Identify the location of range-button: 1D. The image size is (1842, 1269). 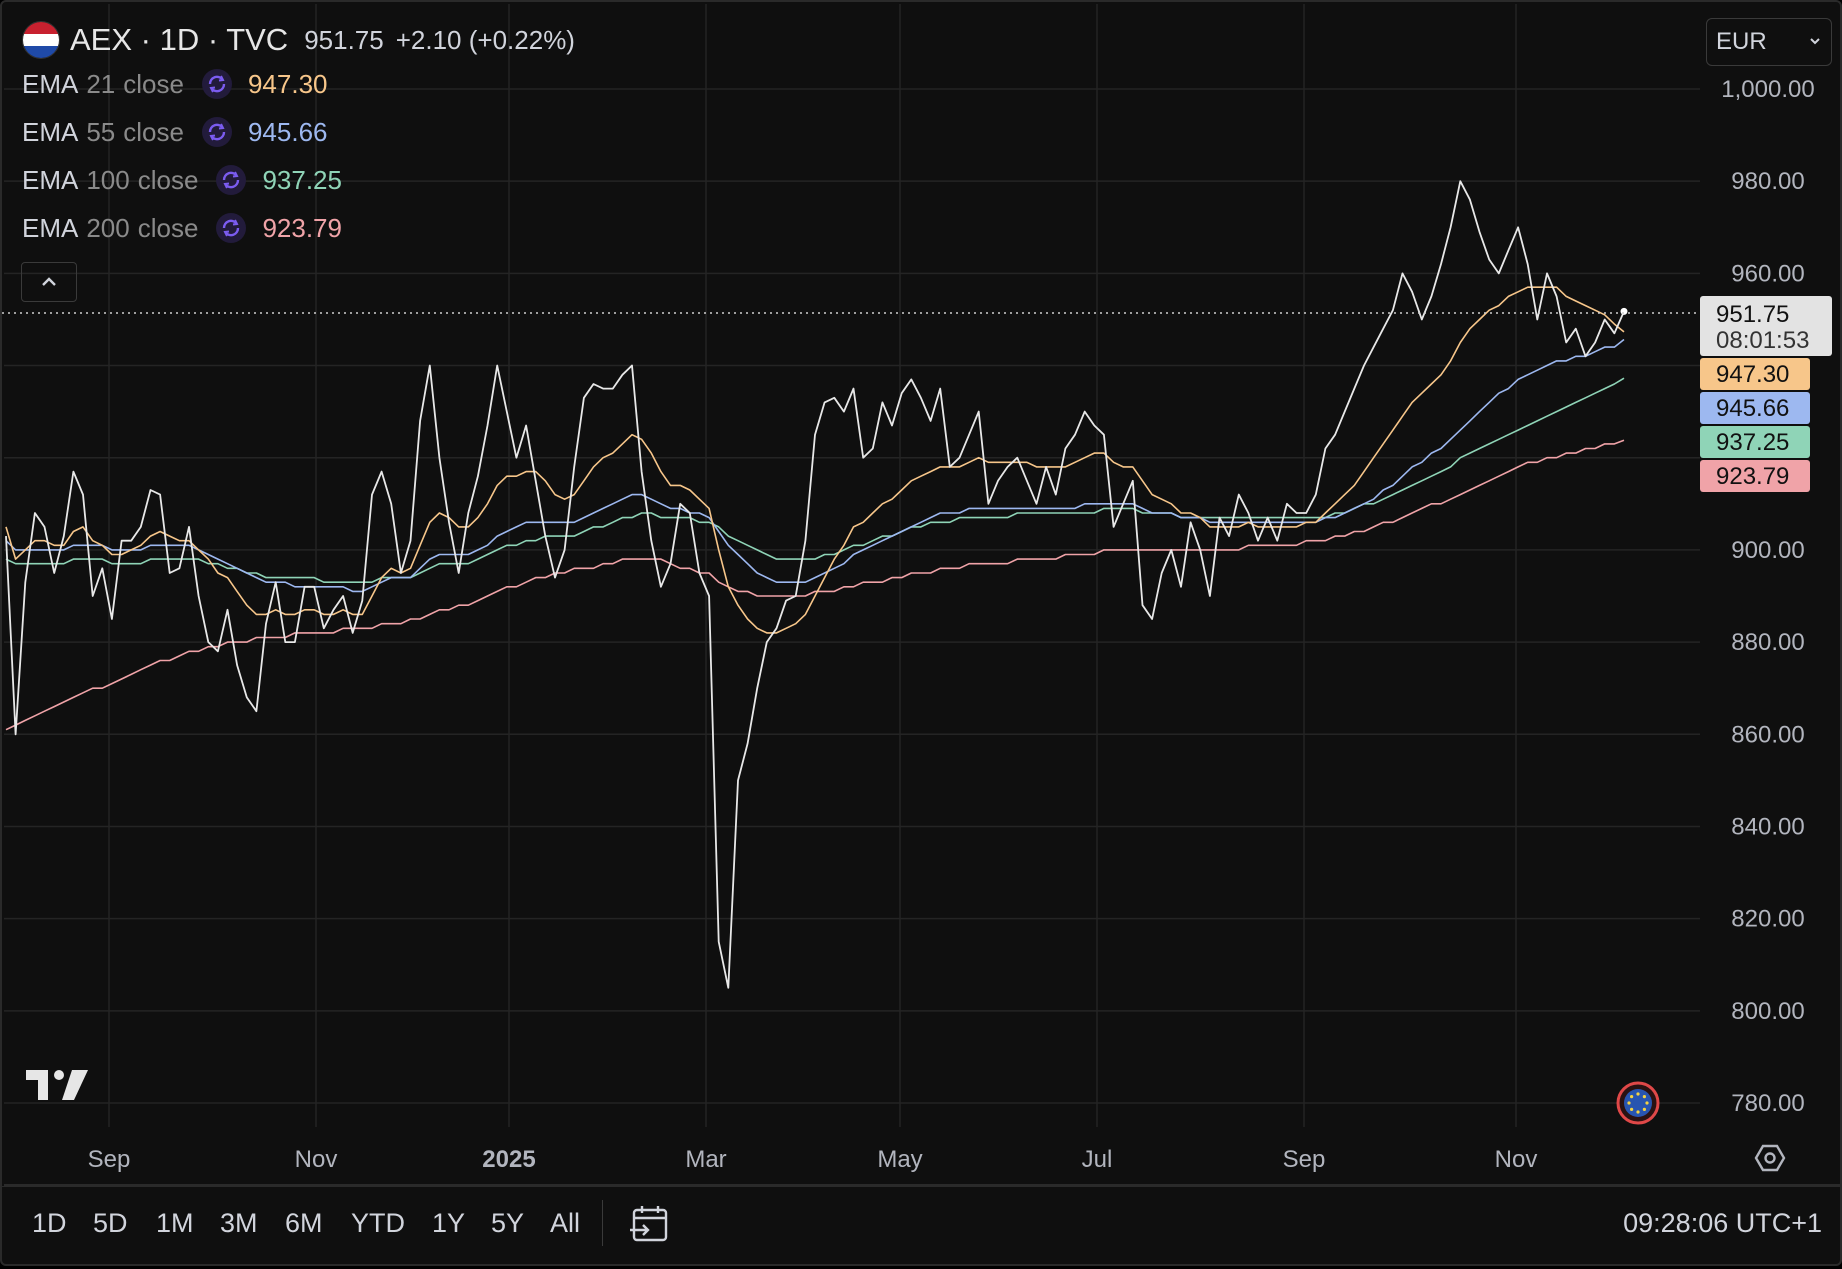
(49, 1223).